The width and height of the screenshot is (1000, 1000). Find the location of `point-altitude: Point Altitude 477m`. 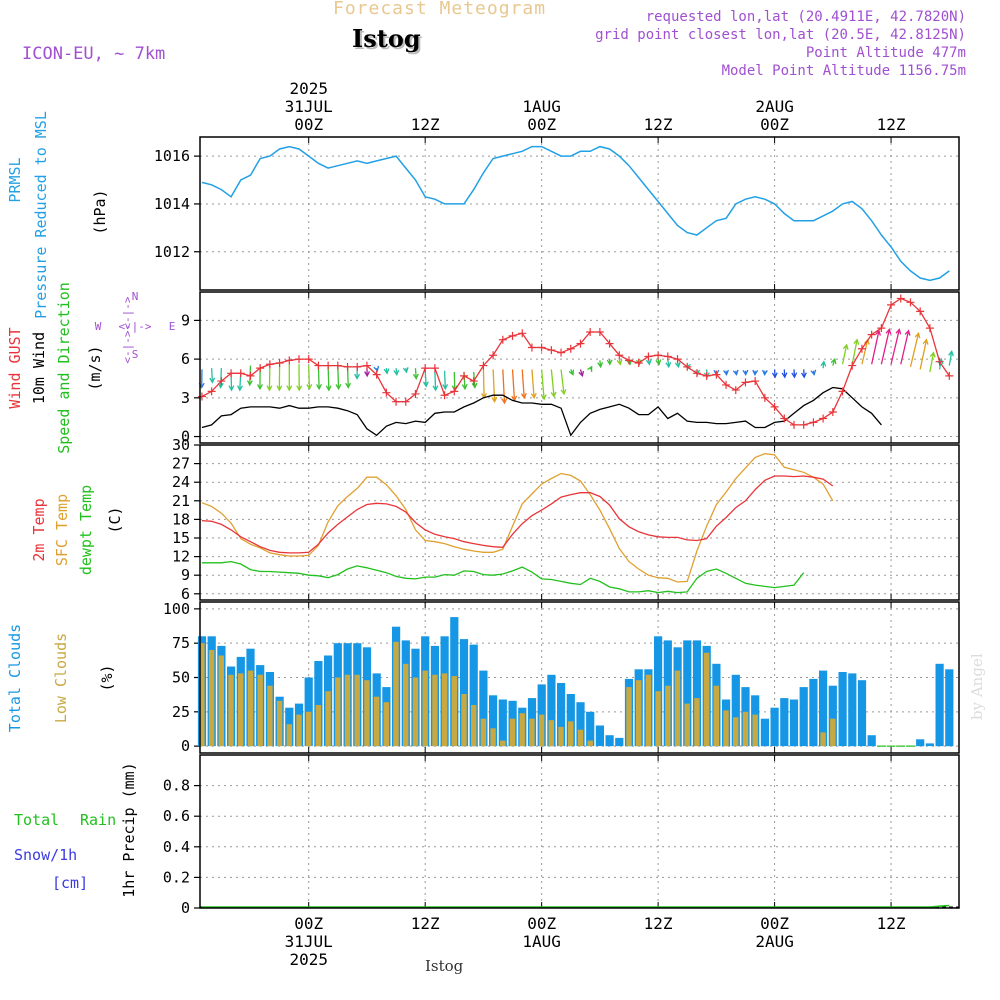

point-altitude: Point Altitude 477m is located at coordinates (885, 53).